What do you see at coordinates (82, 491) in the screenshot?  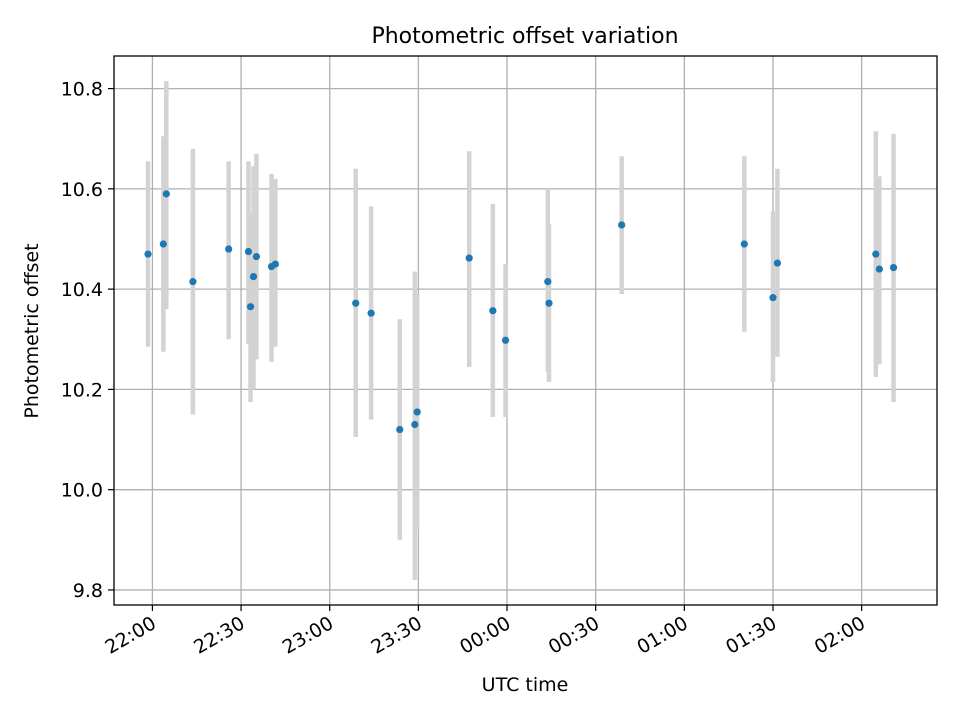 I see `y-tick-label: 10.0` at bounding box center [82, 491].